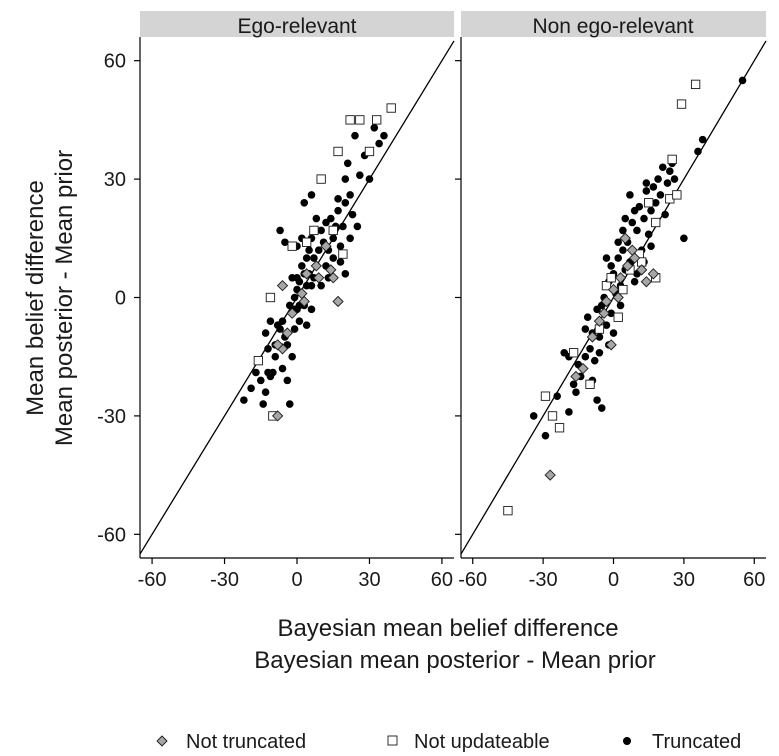 Image resolution: width=779 pixels, height=756 pixels. Describe the element at coordinates (35, 298) in the screenshot. I see `y-axis-title-line1: Mean belief difference` at that location.